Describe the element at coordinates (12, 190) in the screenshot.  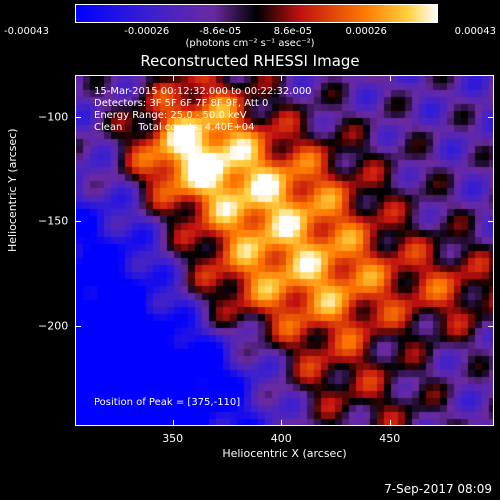
I see `y-axis-label: Heliocentric Y (arcsec)` at that location.